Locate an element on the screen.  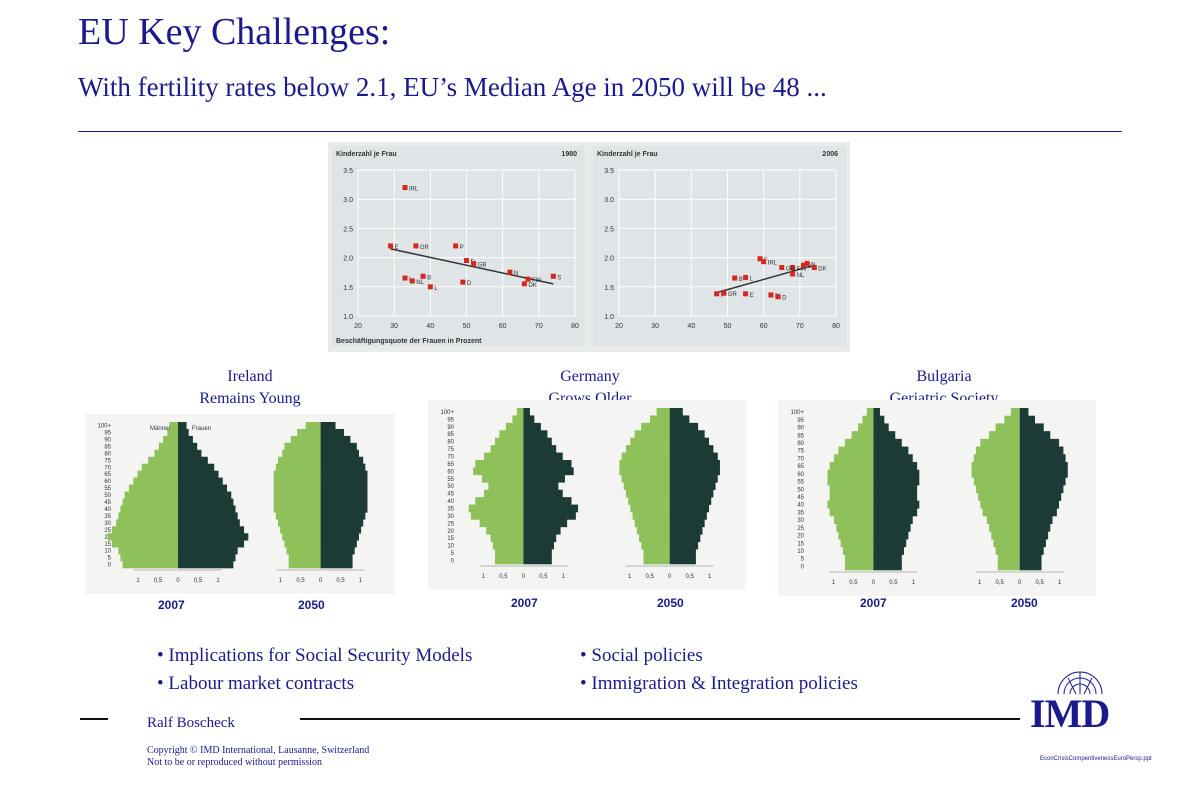
point-label: L is located at coordinates (752, 279).